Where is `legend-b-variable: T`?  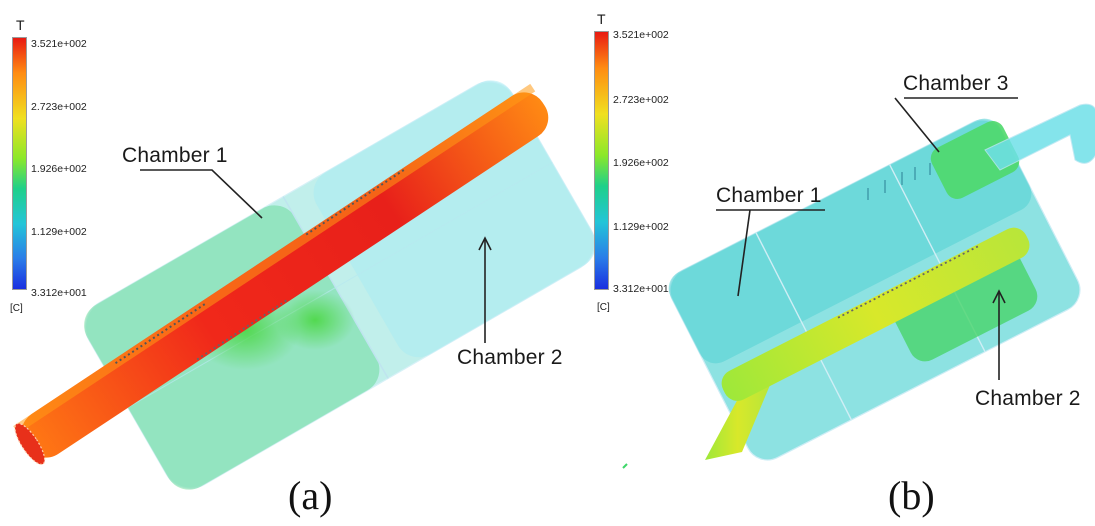
legend-b-variable: T is located at coordinates (601, 19).